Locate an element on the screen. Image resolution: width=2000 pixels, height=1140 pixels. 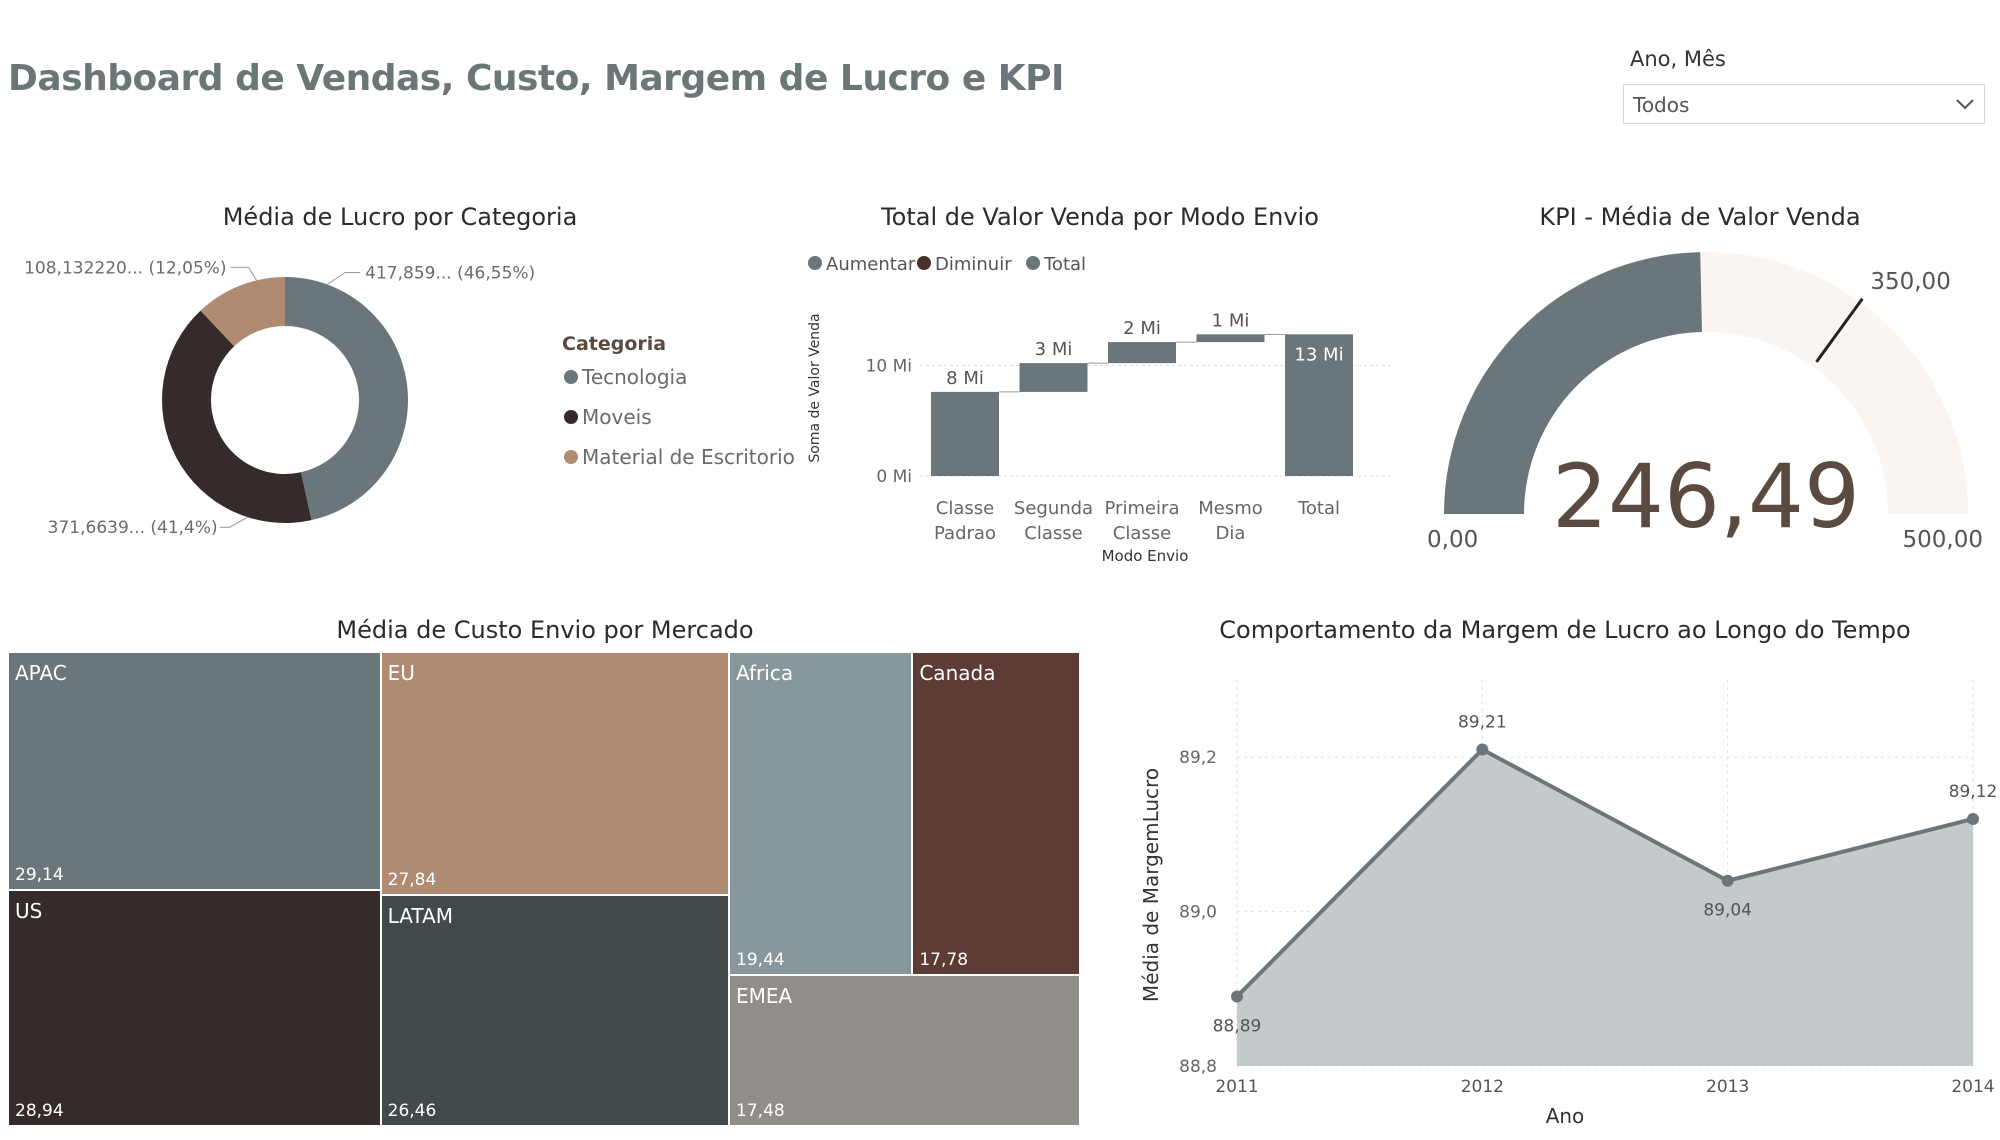
area-fill is located at coordinates (1605, 907).